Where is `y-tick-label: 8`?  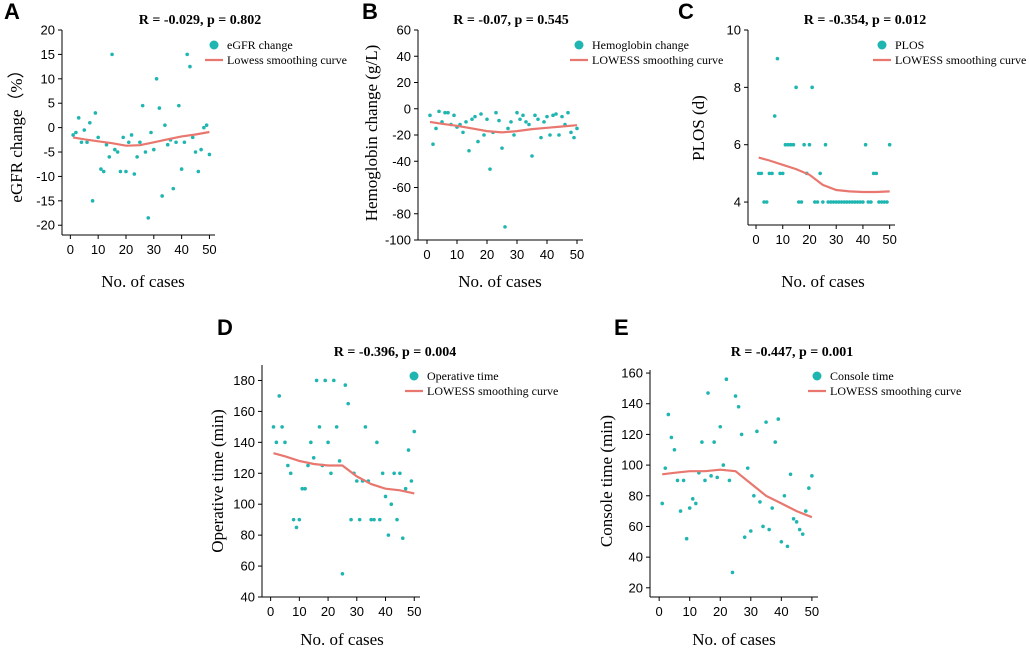
y-tick-label: 8 is located at coordinates (737, 87).